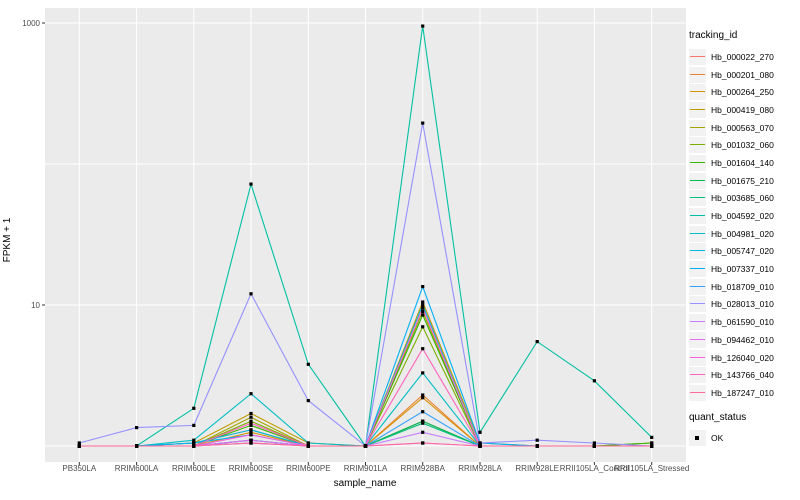 The width and height of the screenshot is (800, 500). I want to click on legend-item-label: Hb_000563_070, so click(742, 127).